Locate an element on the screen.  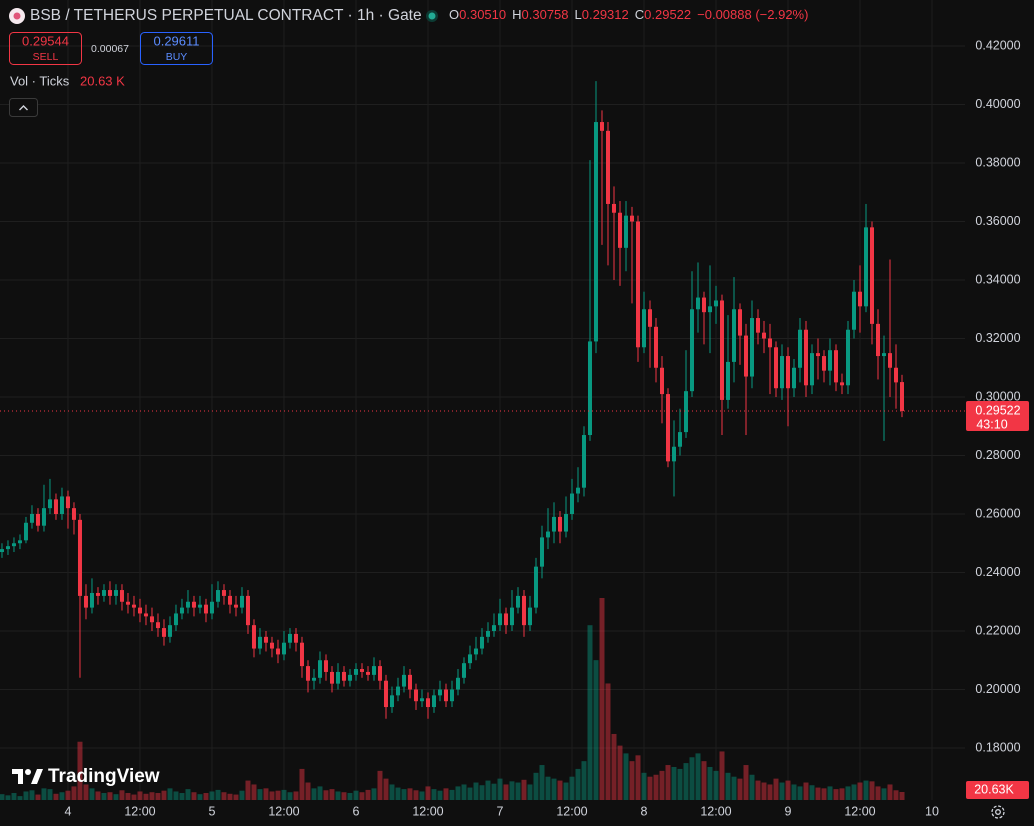
sell-button is located at coordinates (45, 48).